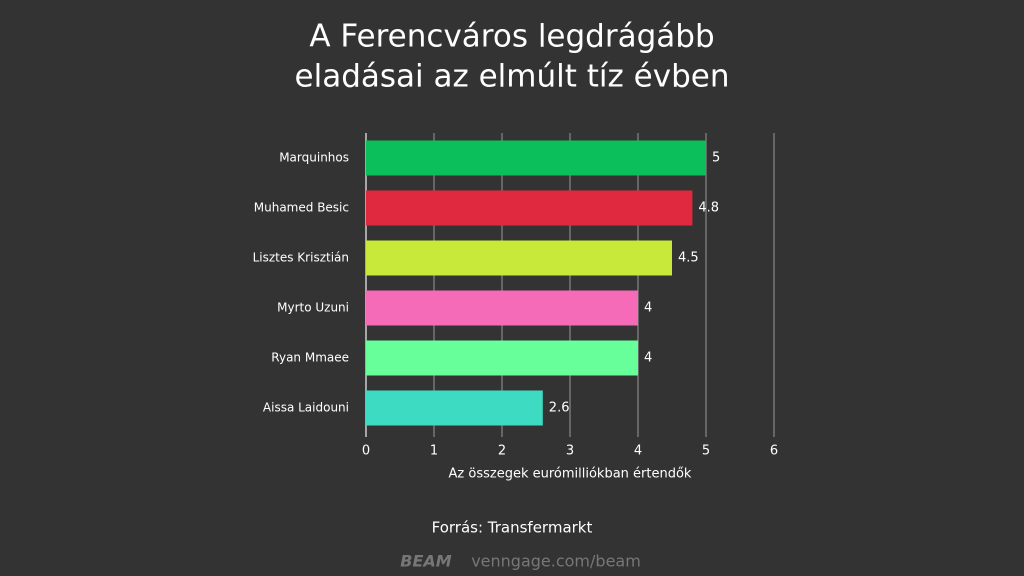  Describe the element at coordinates (559, 408) in the screenshot. I see `value-label: 2.6` at that location.